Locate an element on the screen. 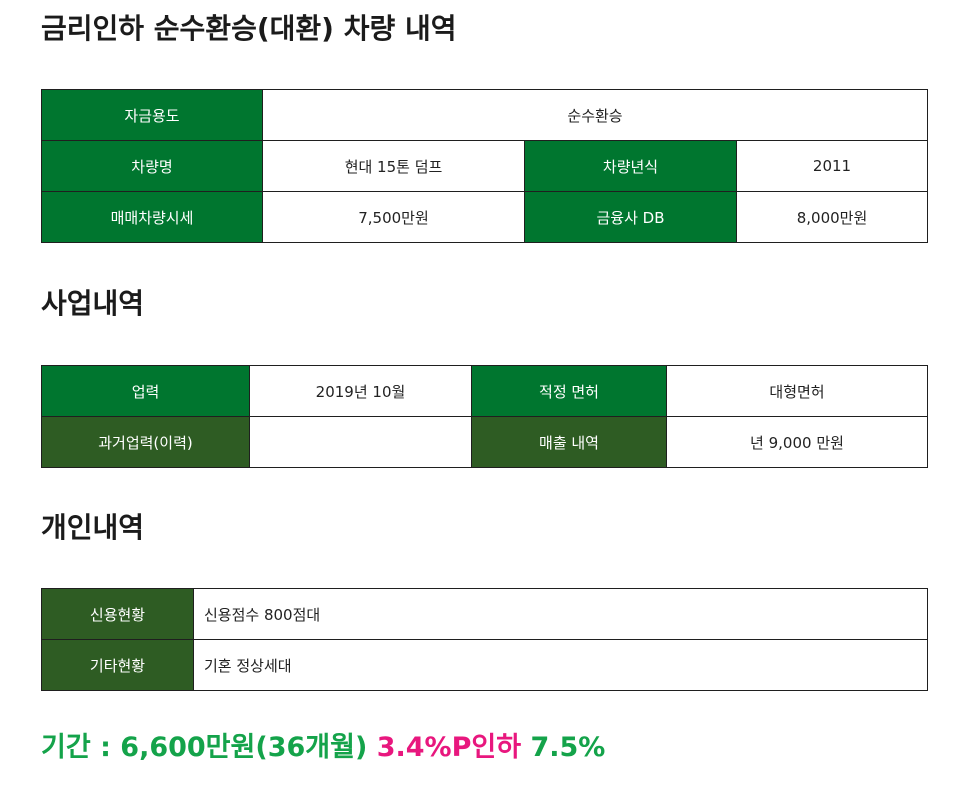  other-value: 기혼 정상세대 is located at coordinates (560, 665).